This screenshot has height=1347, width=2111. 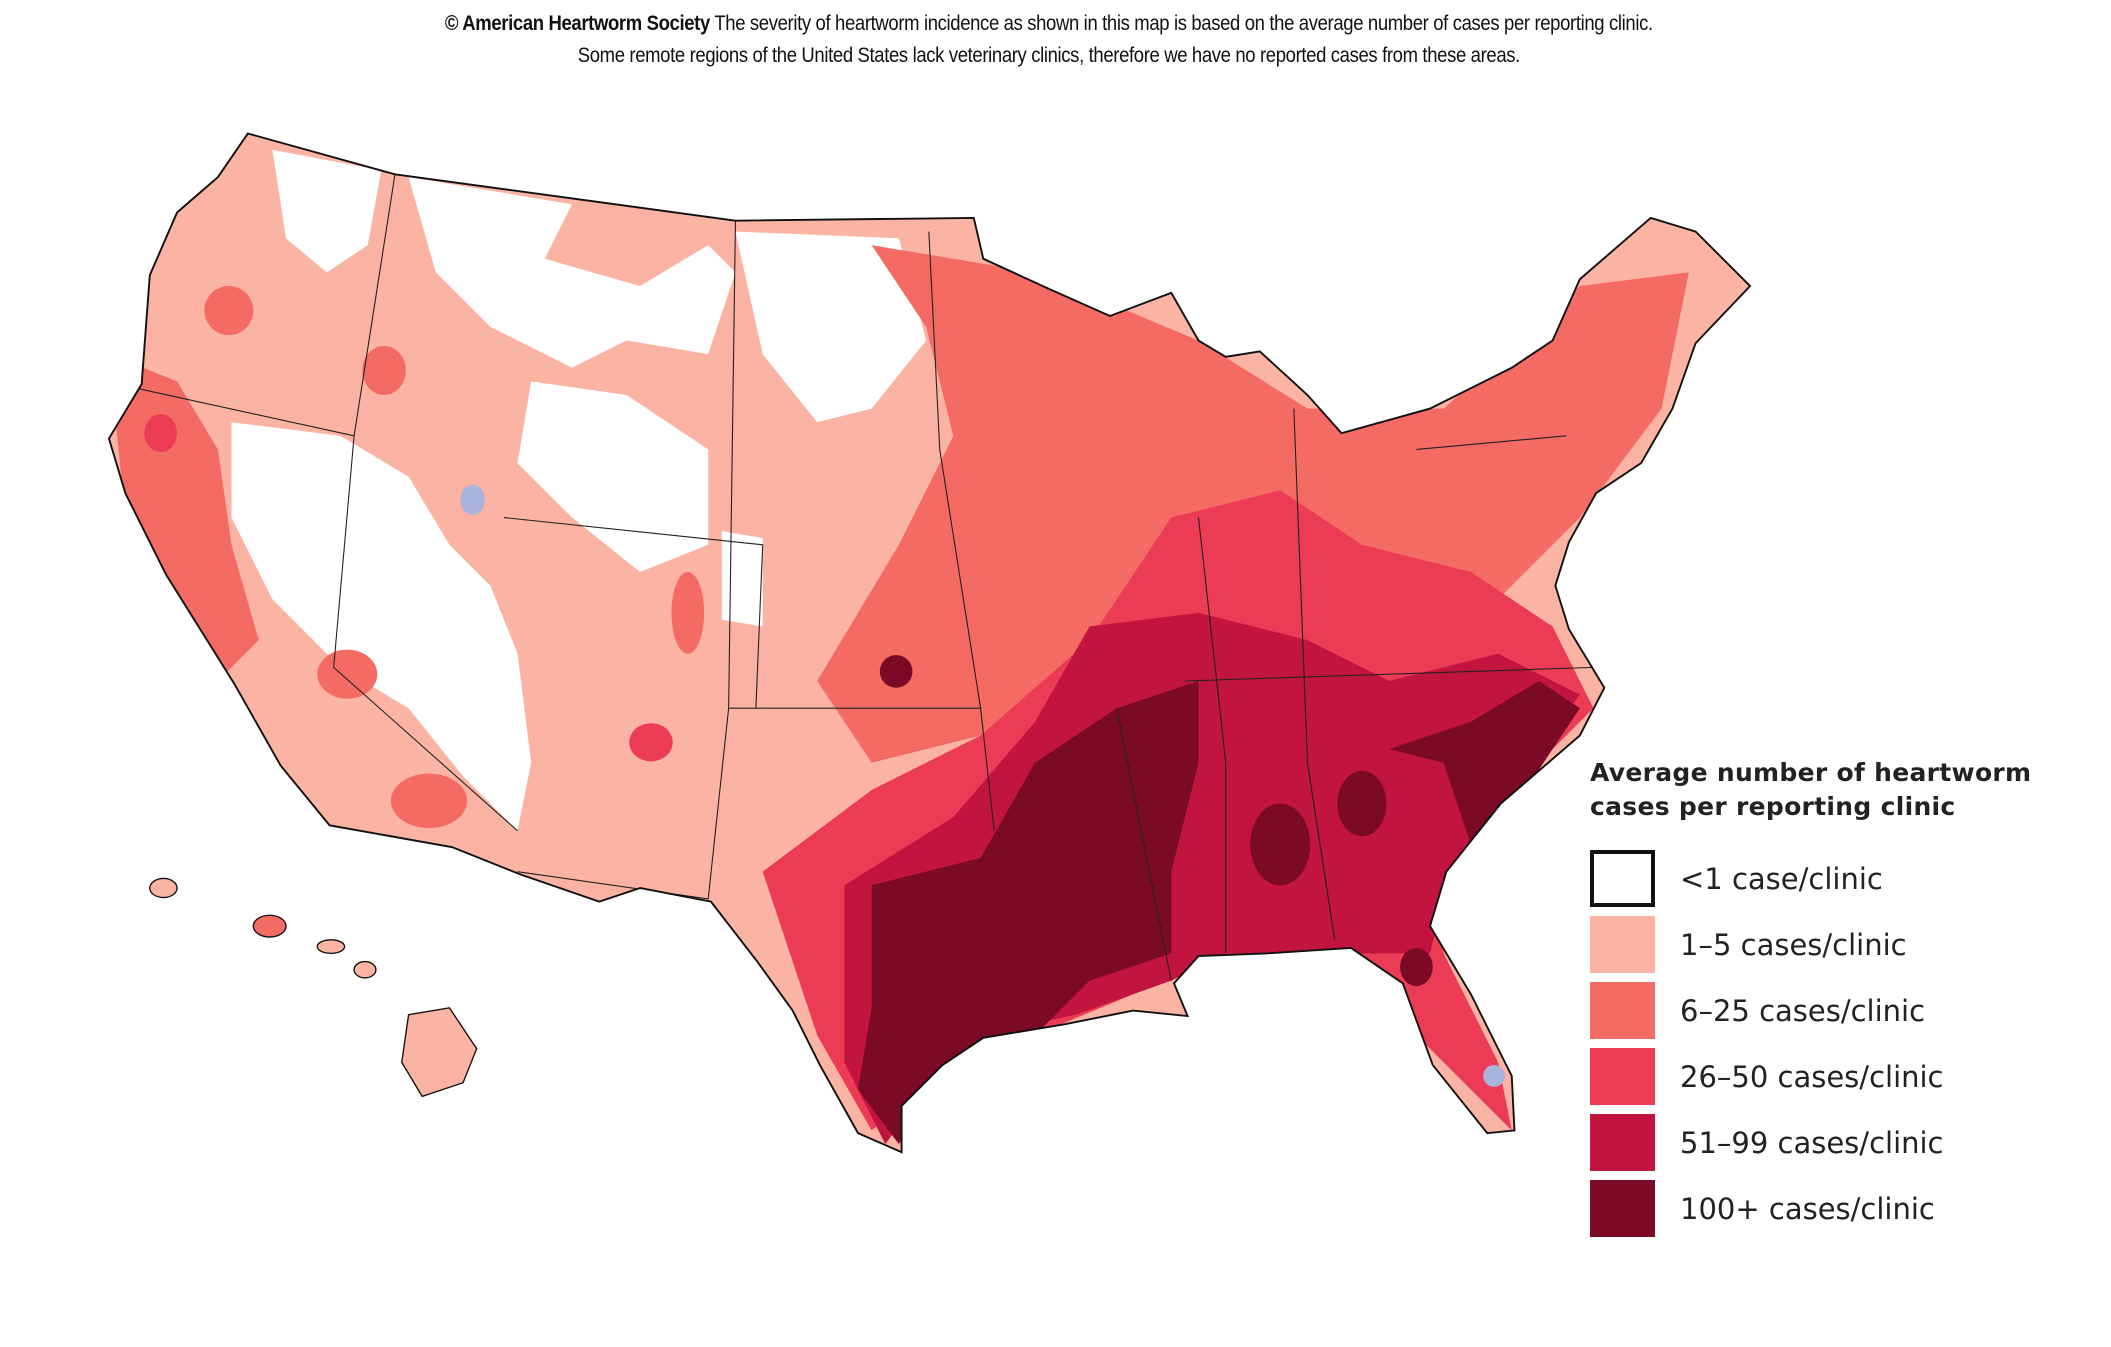 What do you see at coordinates (1840, 944) in the screenshot?
I see `legend-item-1-5: 1–5 cases/clinic` at bounding box center [1840, 944].